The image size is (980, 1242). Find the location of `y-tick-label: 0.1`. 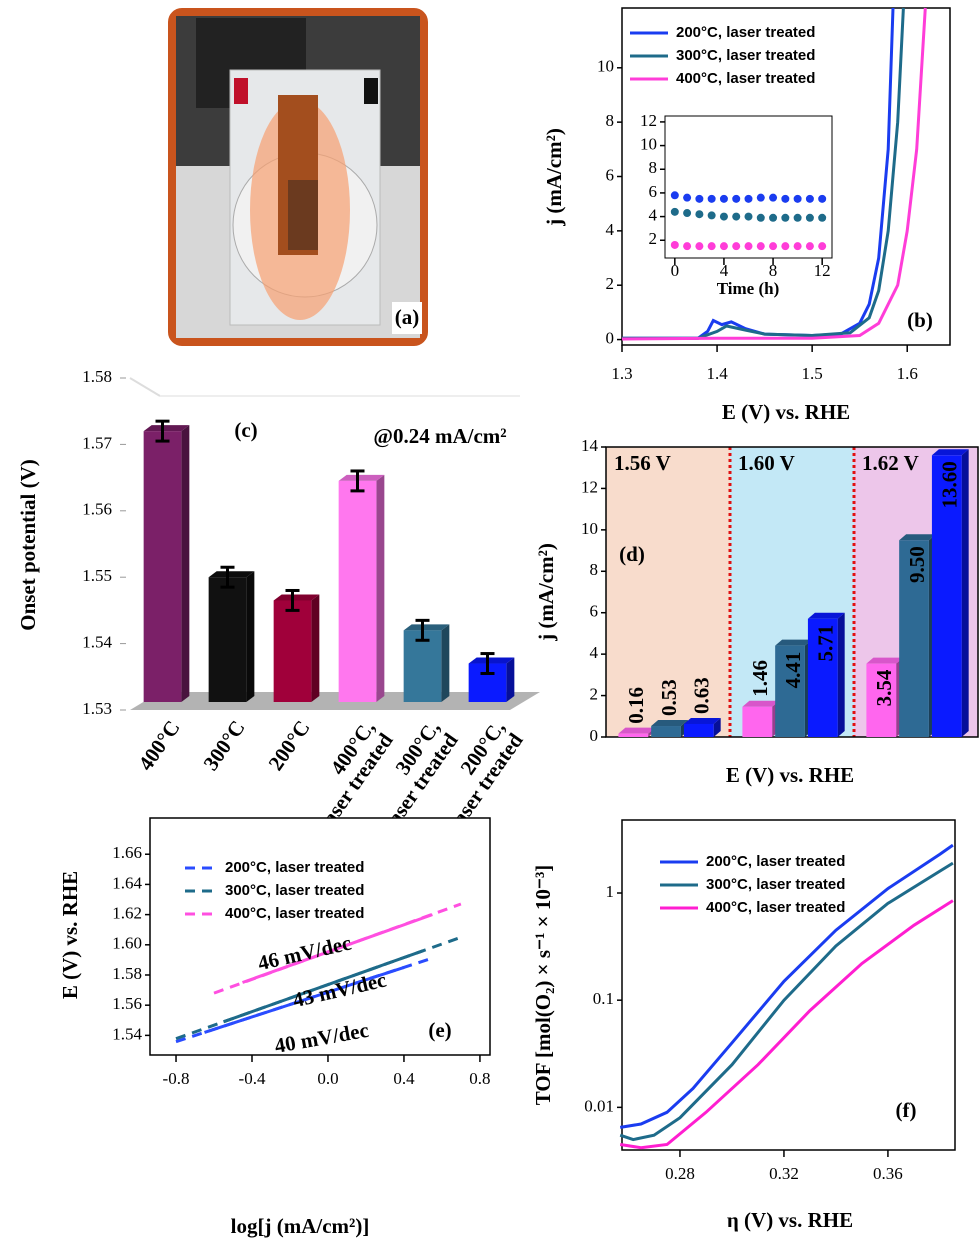

y-tick-label: 0.1 is located at coordinates (603, 998).